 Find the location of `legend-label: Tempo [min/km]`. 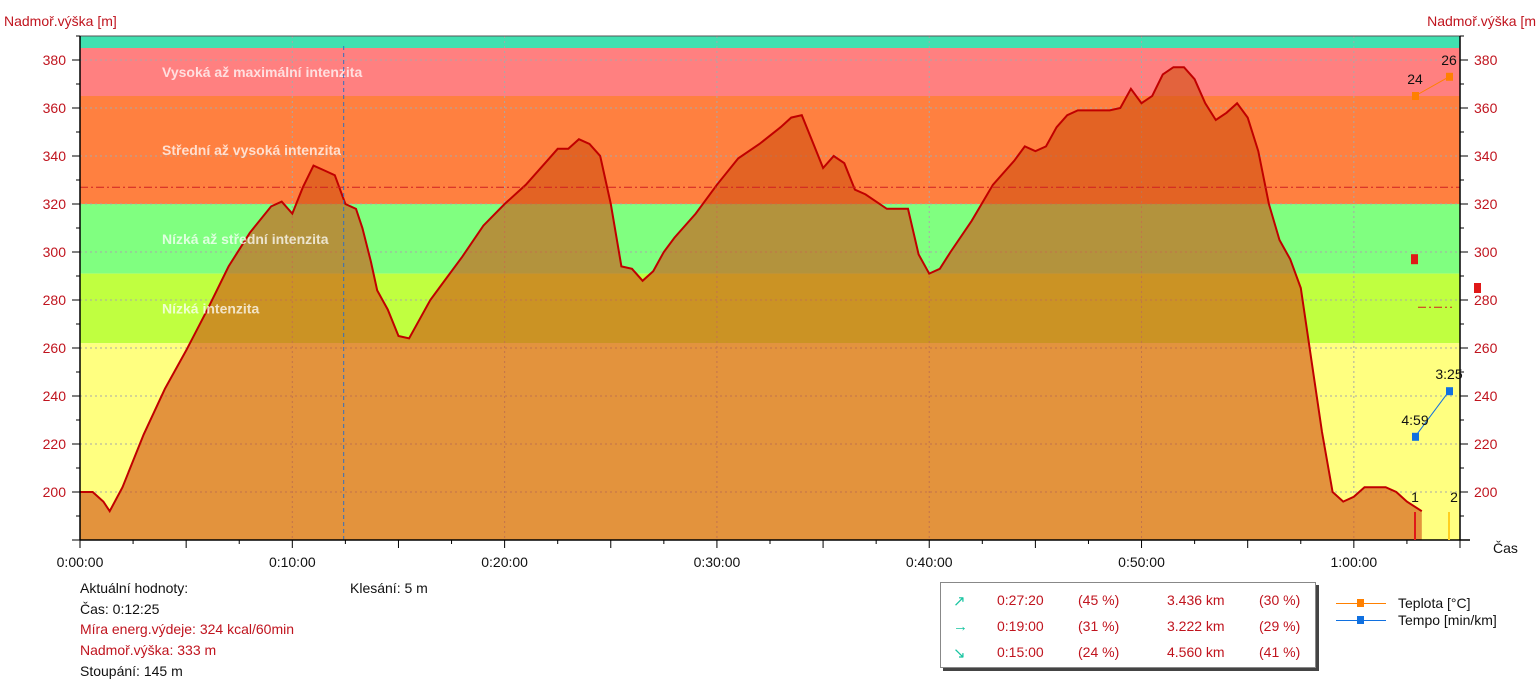

legend-label: Tempo [min/km] is located at coordinates (1447, 620).